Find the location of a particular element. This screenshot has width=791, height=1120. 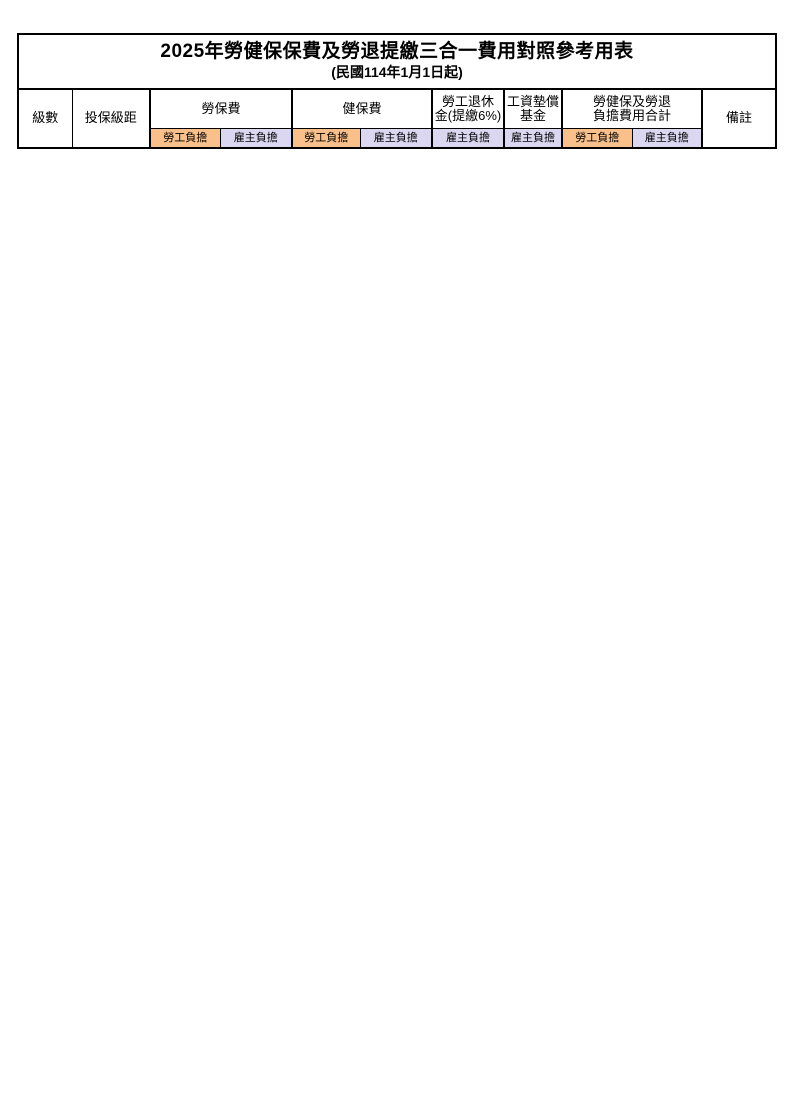

header-sub-row: 勞工負擔 雇主負擔 勞工負擔 雇主負擔 雇主負擔 雇主負擔 勞工負擔 雇主負擔 is located at coordinates (397, 138).